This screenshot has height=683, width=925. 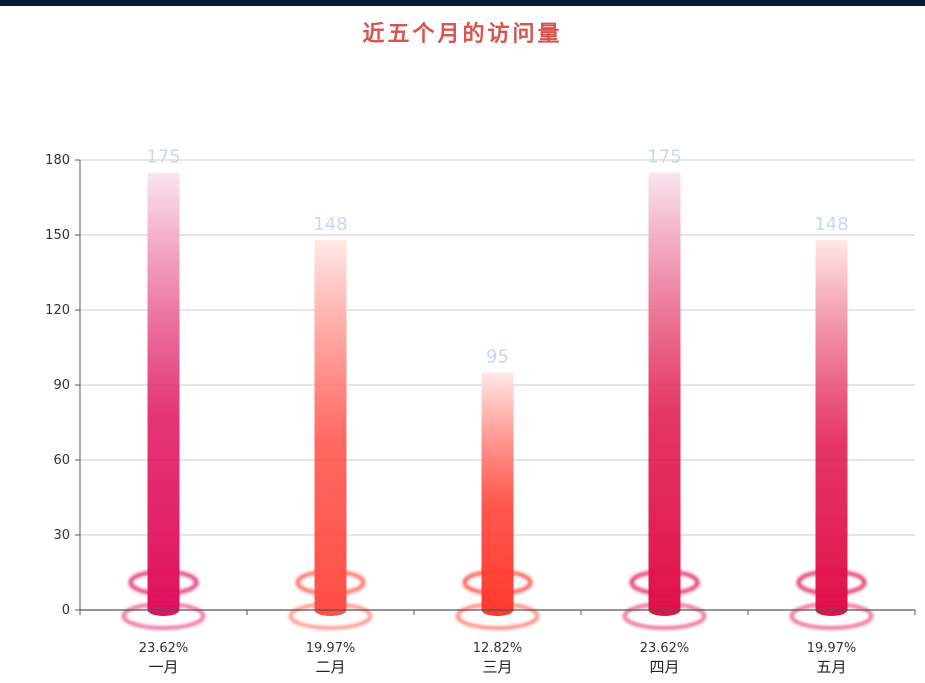 What do you see at coordinates (497, 357) in the screenshot?
I see `value-label: 95` at bounding box center [497, 357].